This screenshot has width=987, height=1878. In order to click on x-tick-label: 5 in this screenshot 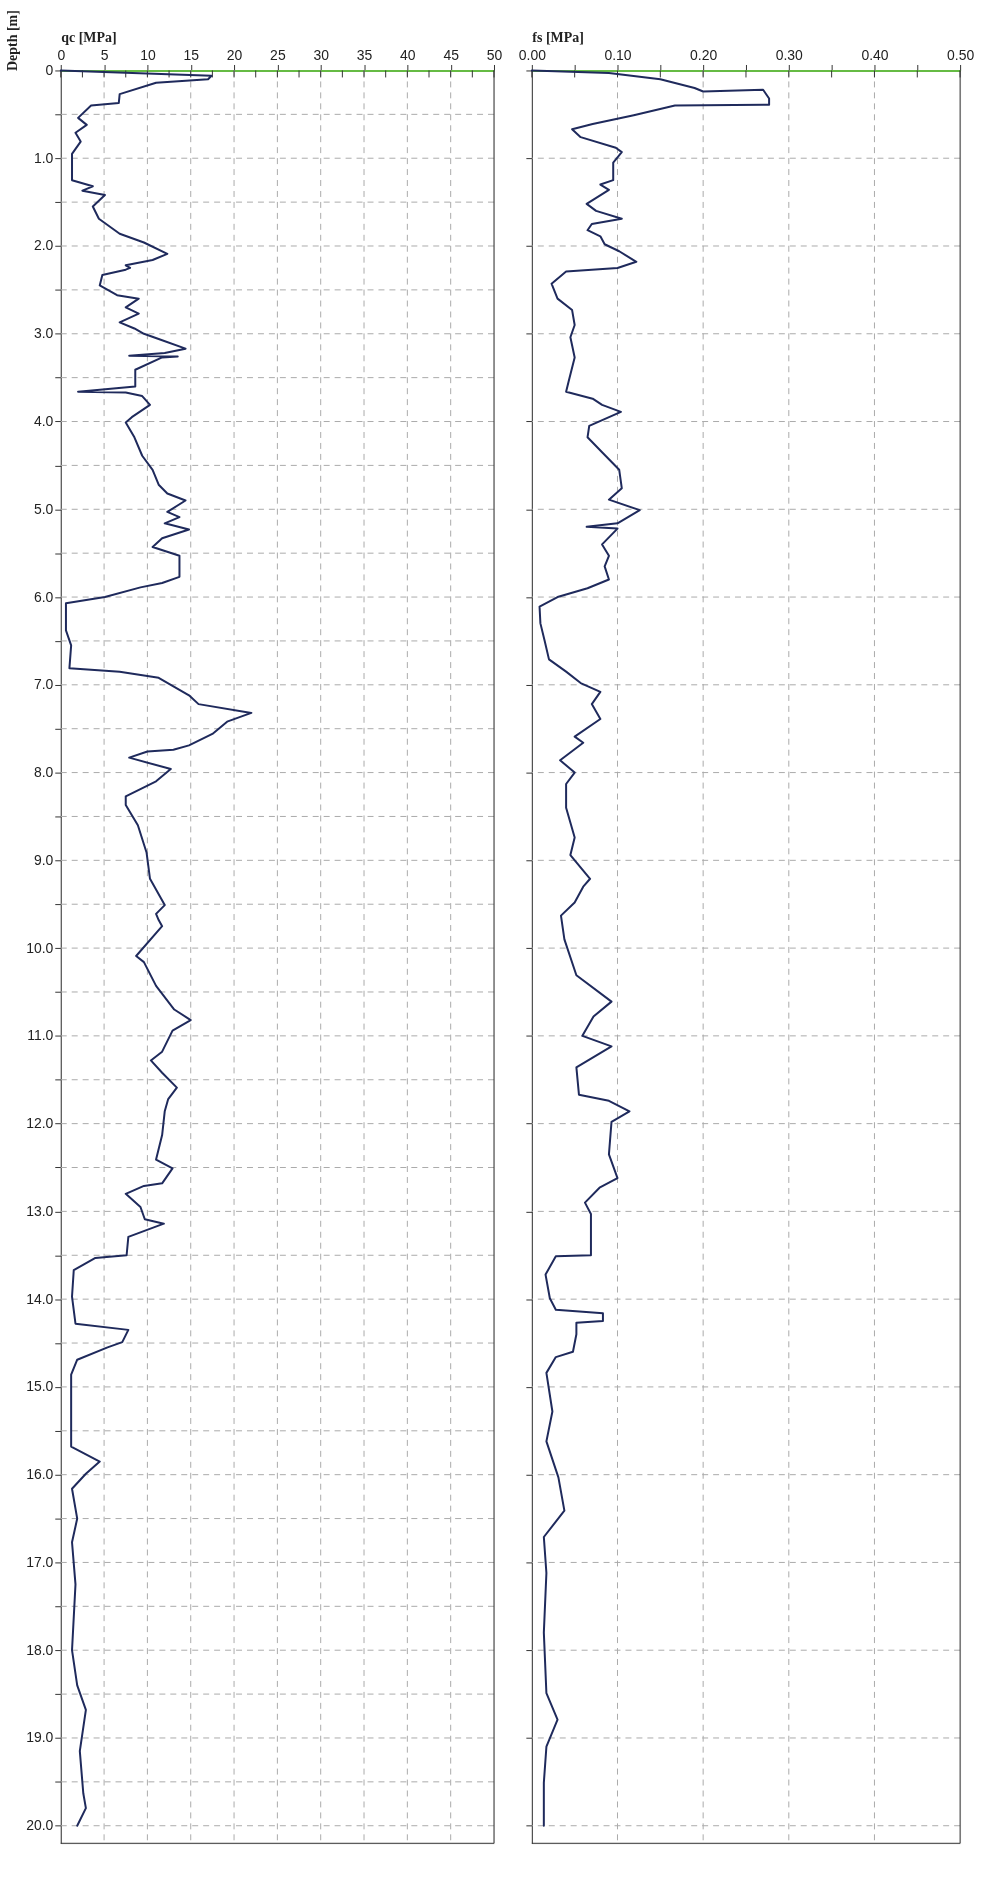, I will do `click(104, 55)`.